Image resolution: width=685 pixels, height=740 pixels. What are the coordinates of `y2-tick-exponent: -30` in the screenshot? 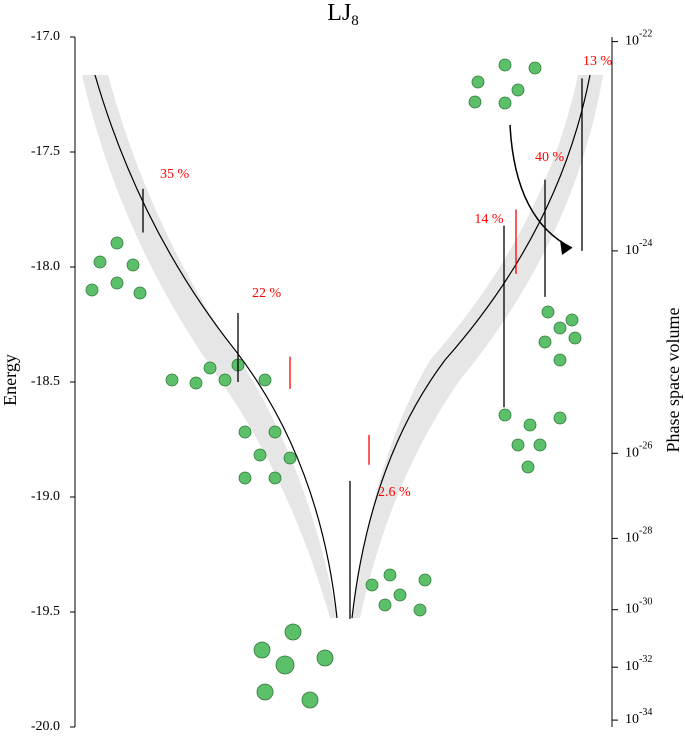 It's located at (645, 602).